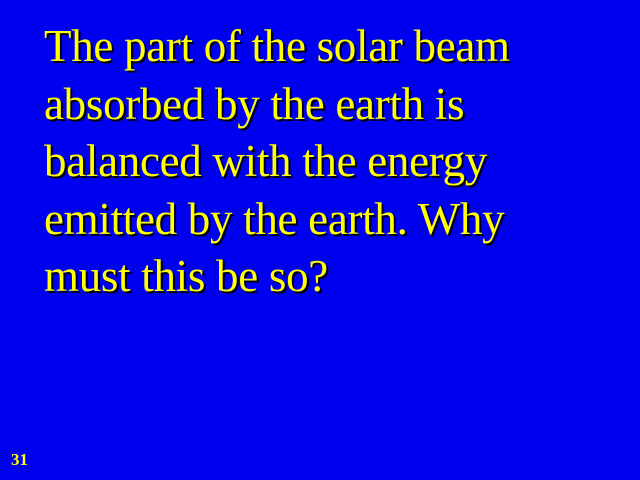  What do you see at coordinates (254, 103) in the screenshot?
I see `text-line: absorbed by the earth is` at bounding box center [254, 103].